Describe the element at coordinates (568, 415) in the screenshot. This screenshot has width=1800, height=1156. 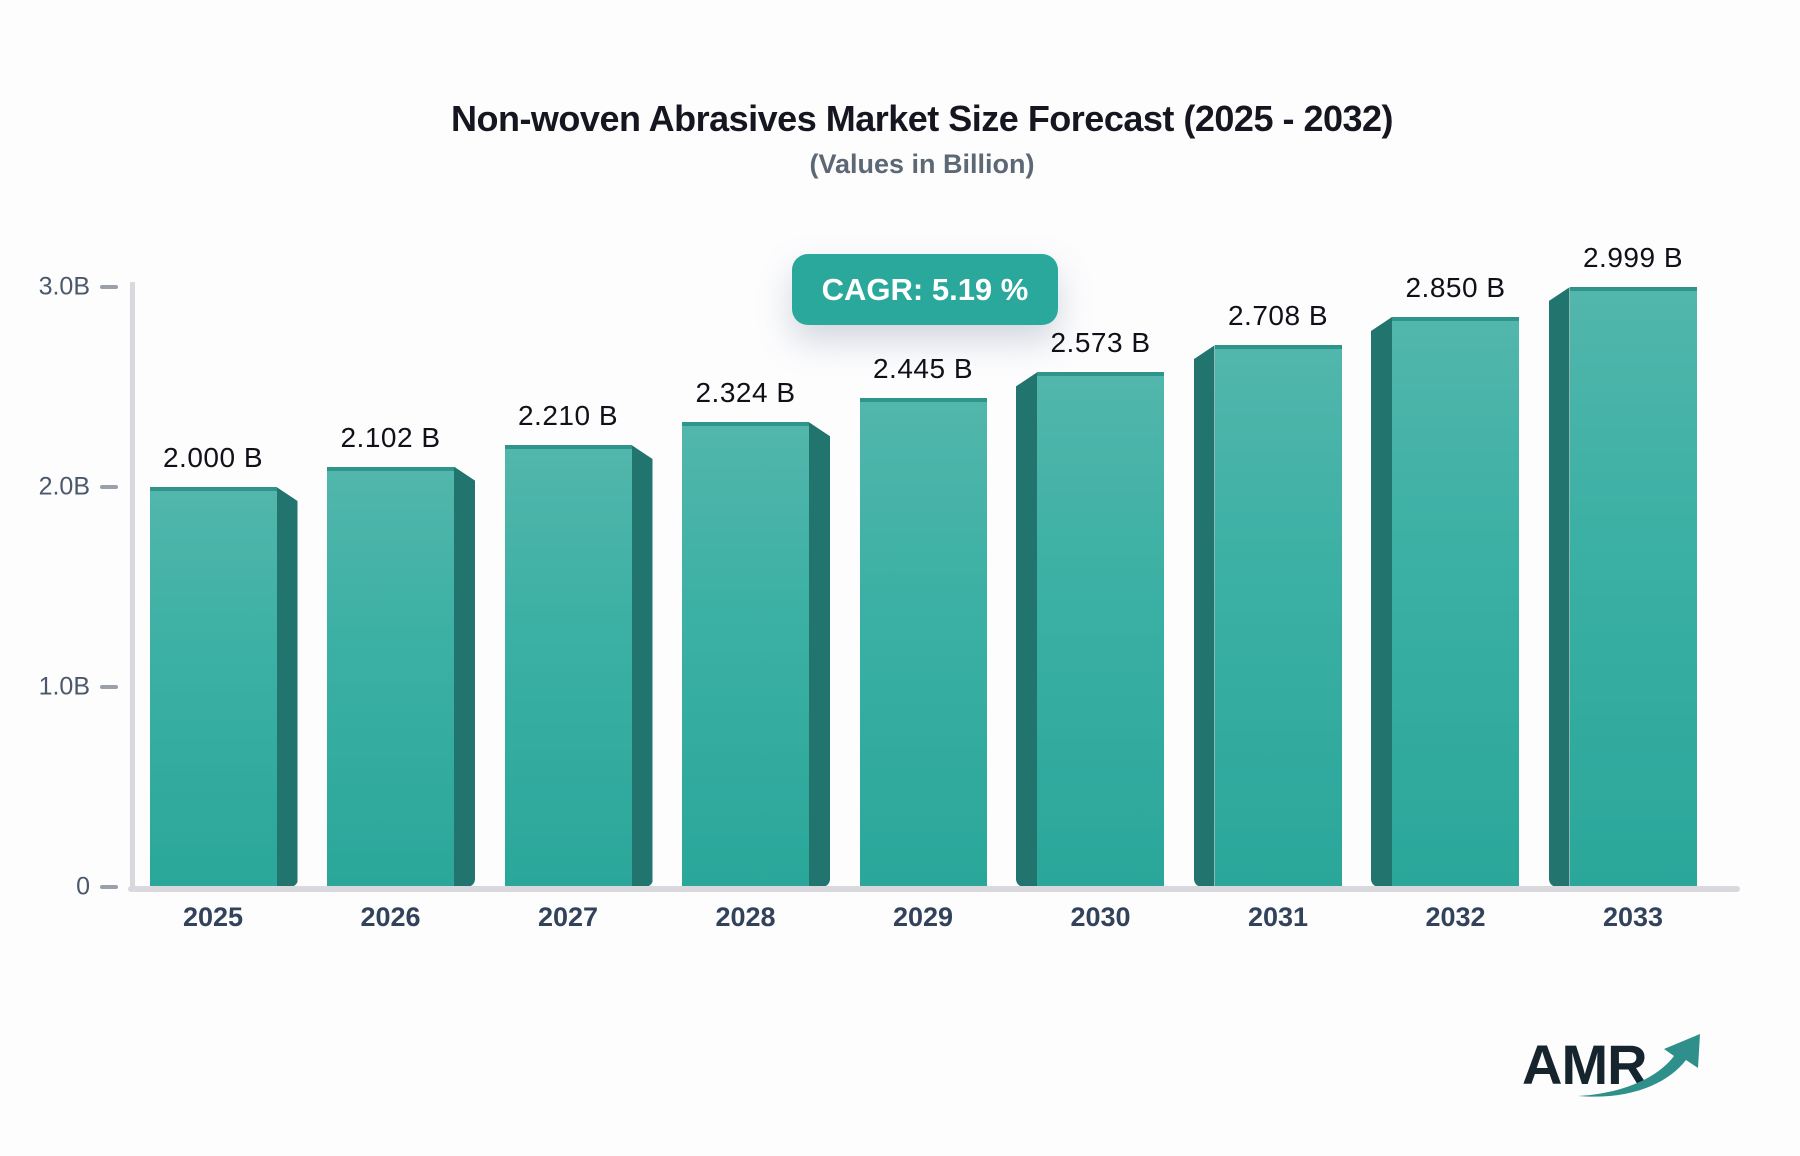
I see `bar-value-label: 2.210 B` at that location.